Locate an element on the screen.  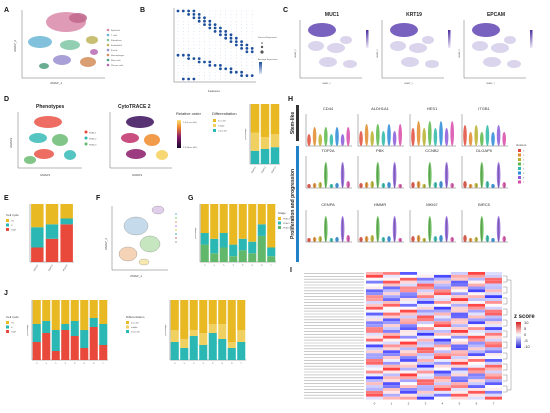
panel-d-xlabel: UMAP1 is located at coordinates (45, 175).